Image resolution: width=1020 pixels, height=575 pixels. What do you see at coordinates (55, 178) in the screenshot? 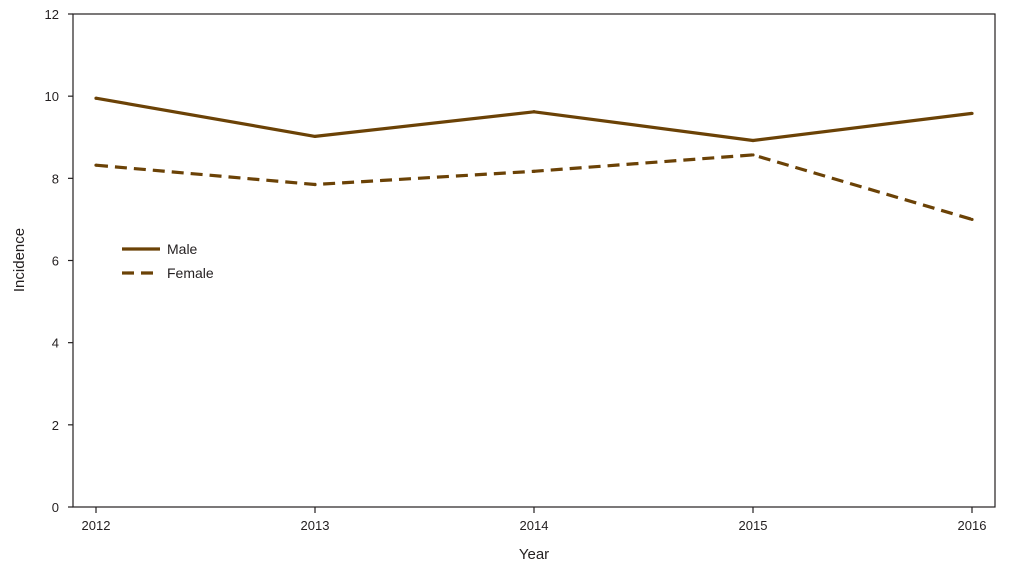
I see `y-tick-label: 8` at bounding box center [55, 178].